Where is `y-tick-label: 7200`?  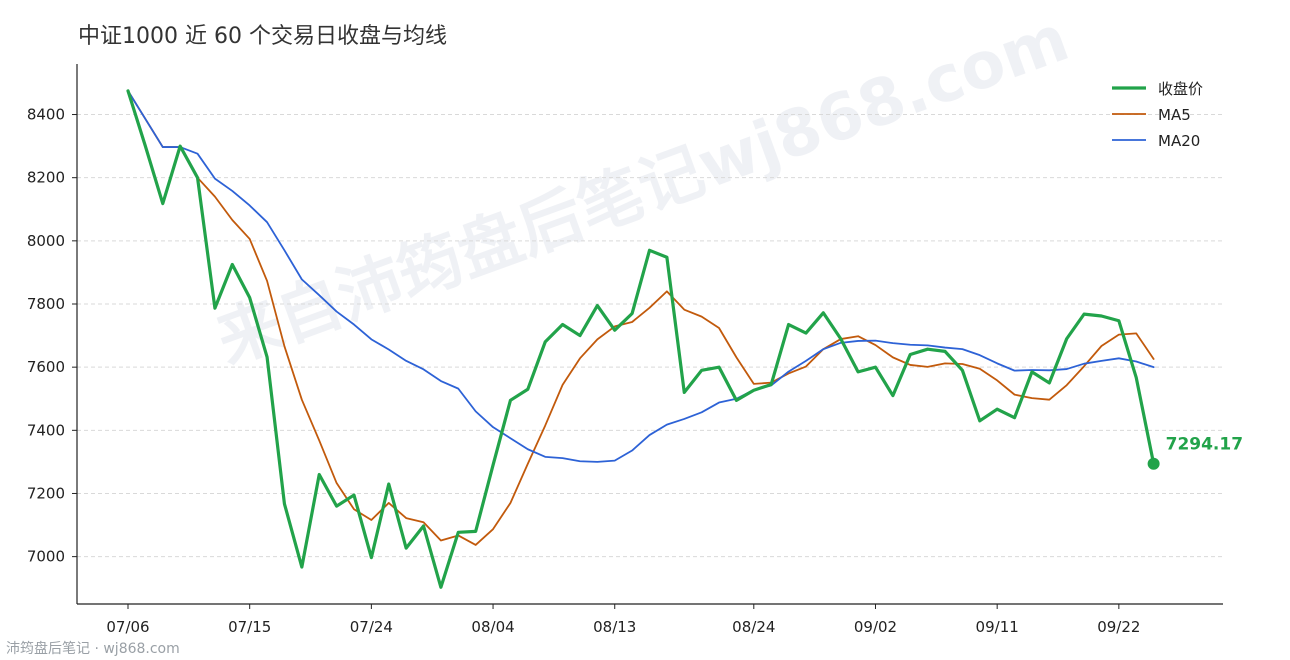
y-tick-label: 7200 is located at coordinates (46, 493).